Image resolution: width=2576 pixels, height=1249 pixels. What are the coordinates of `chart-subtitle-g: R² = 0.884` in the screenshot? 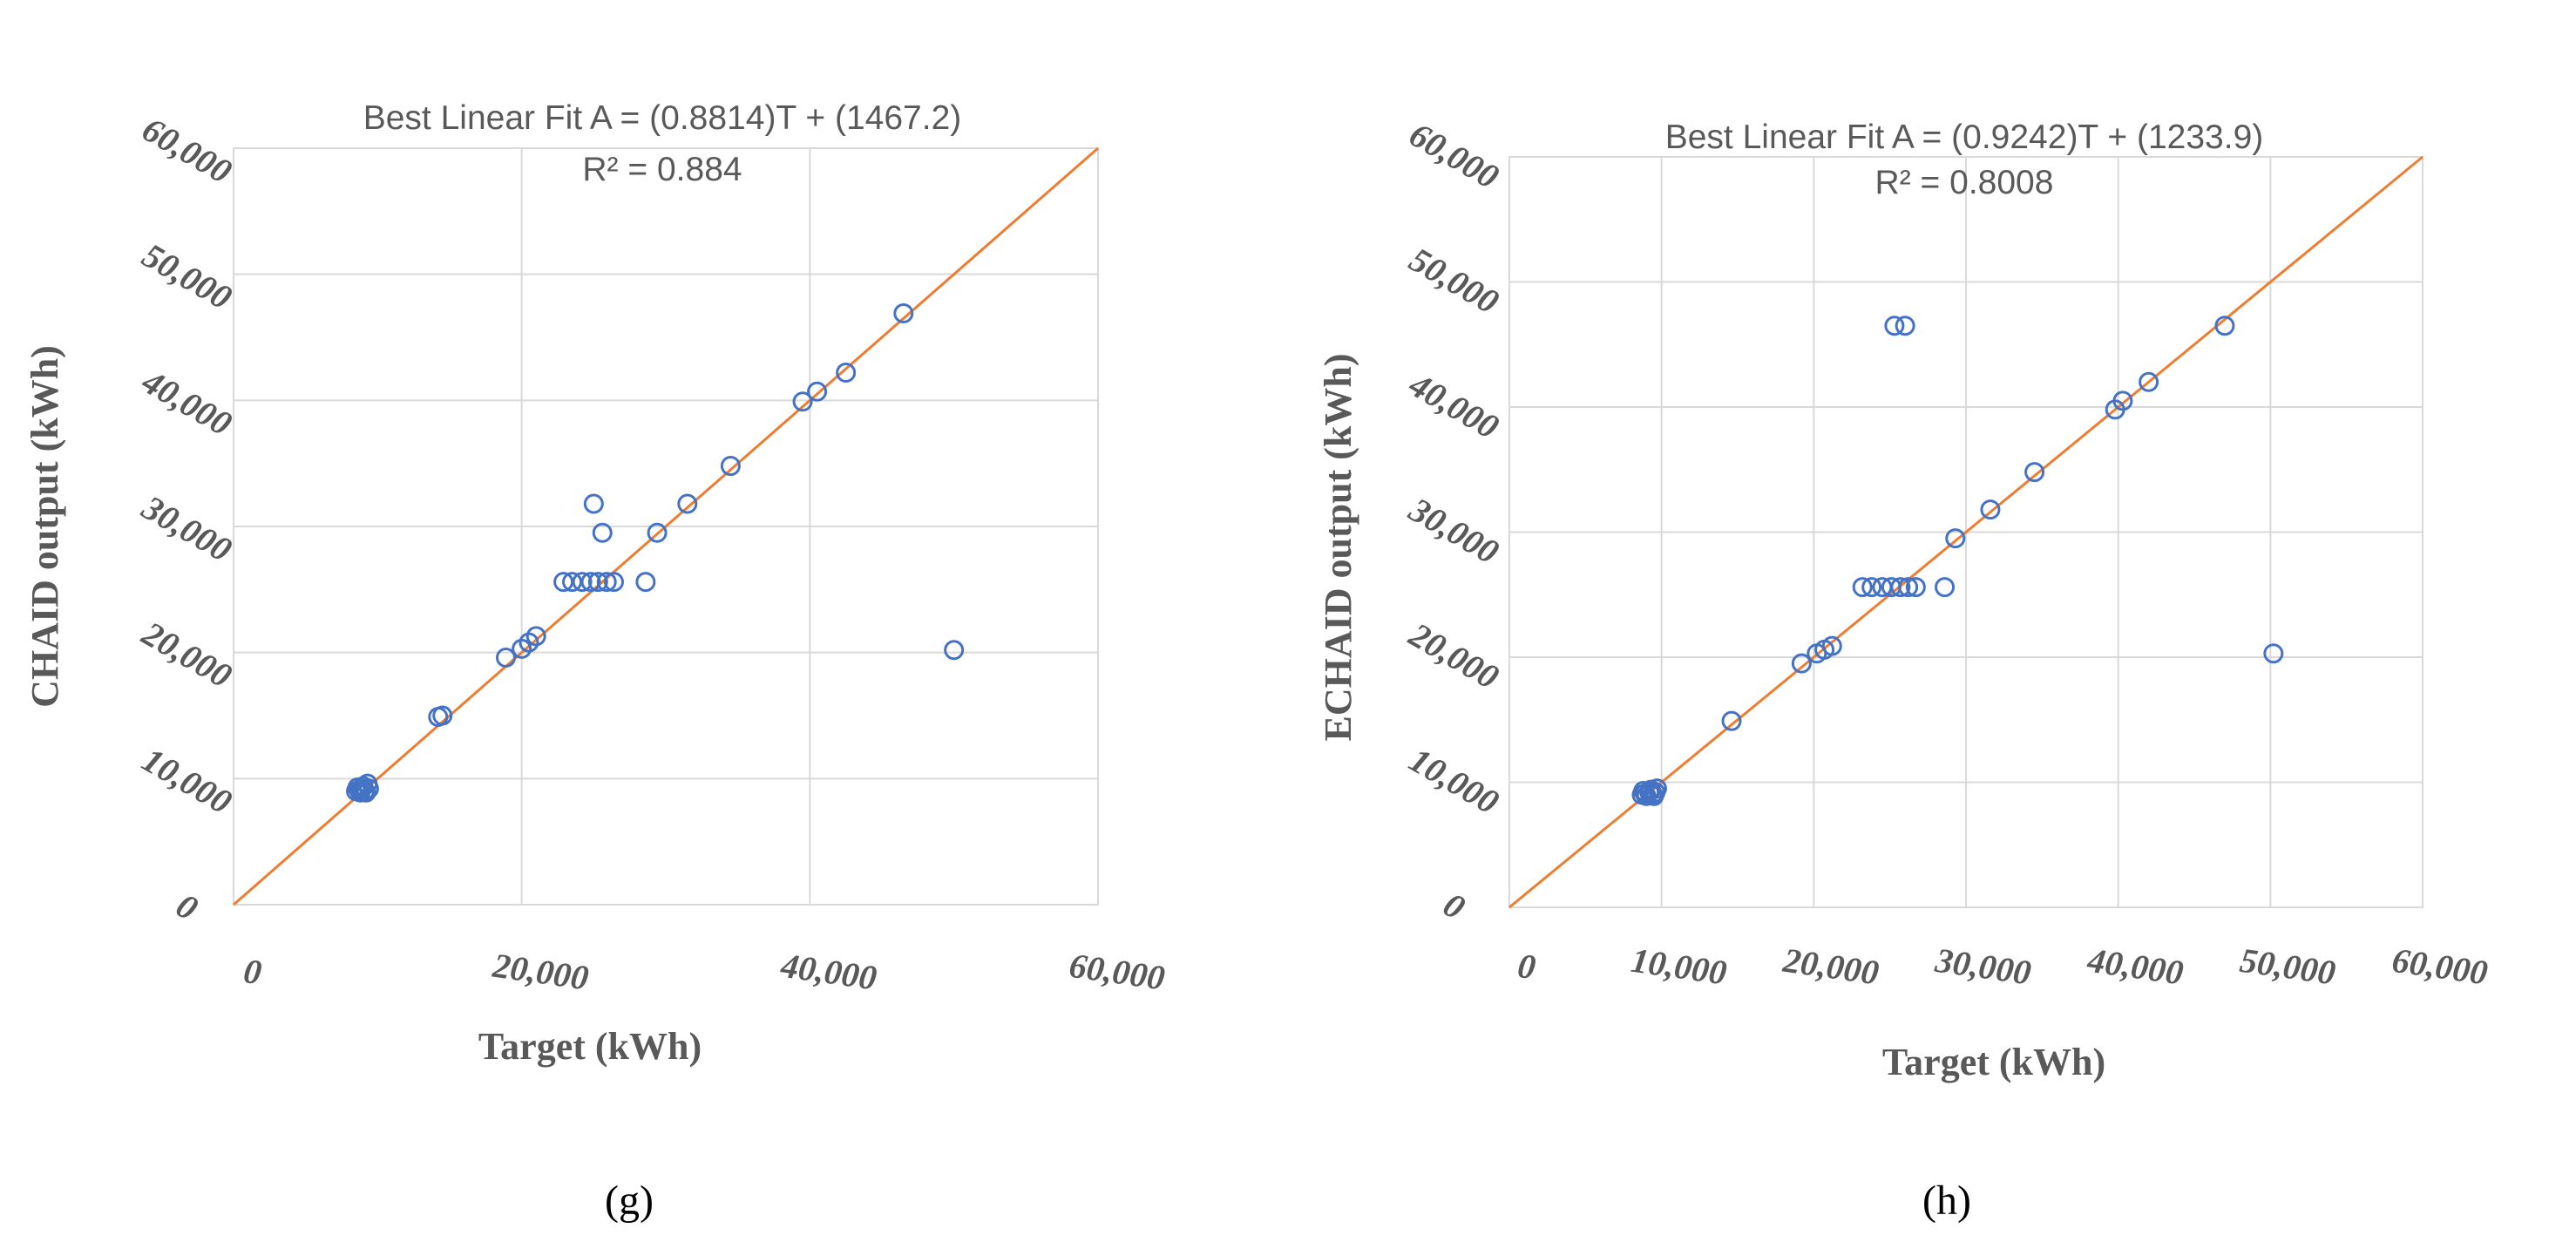 It's located at (662, 170).